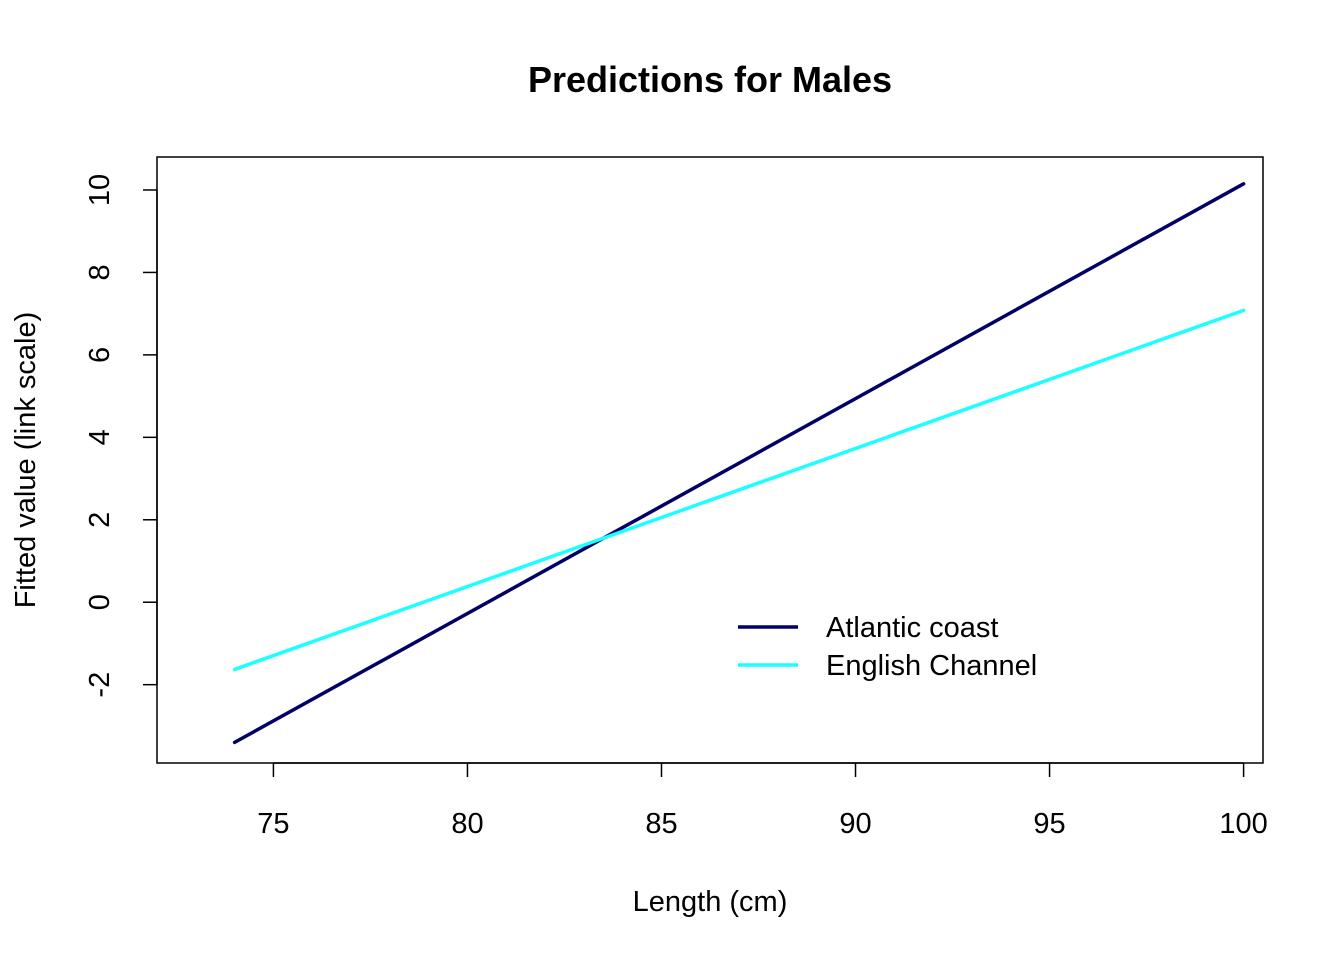  Describe the element at coordinates (100, 437) in the screenshot. I see `y-tick-label: 4` at that location.